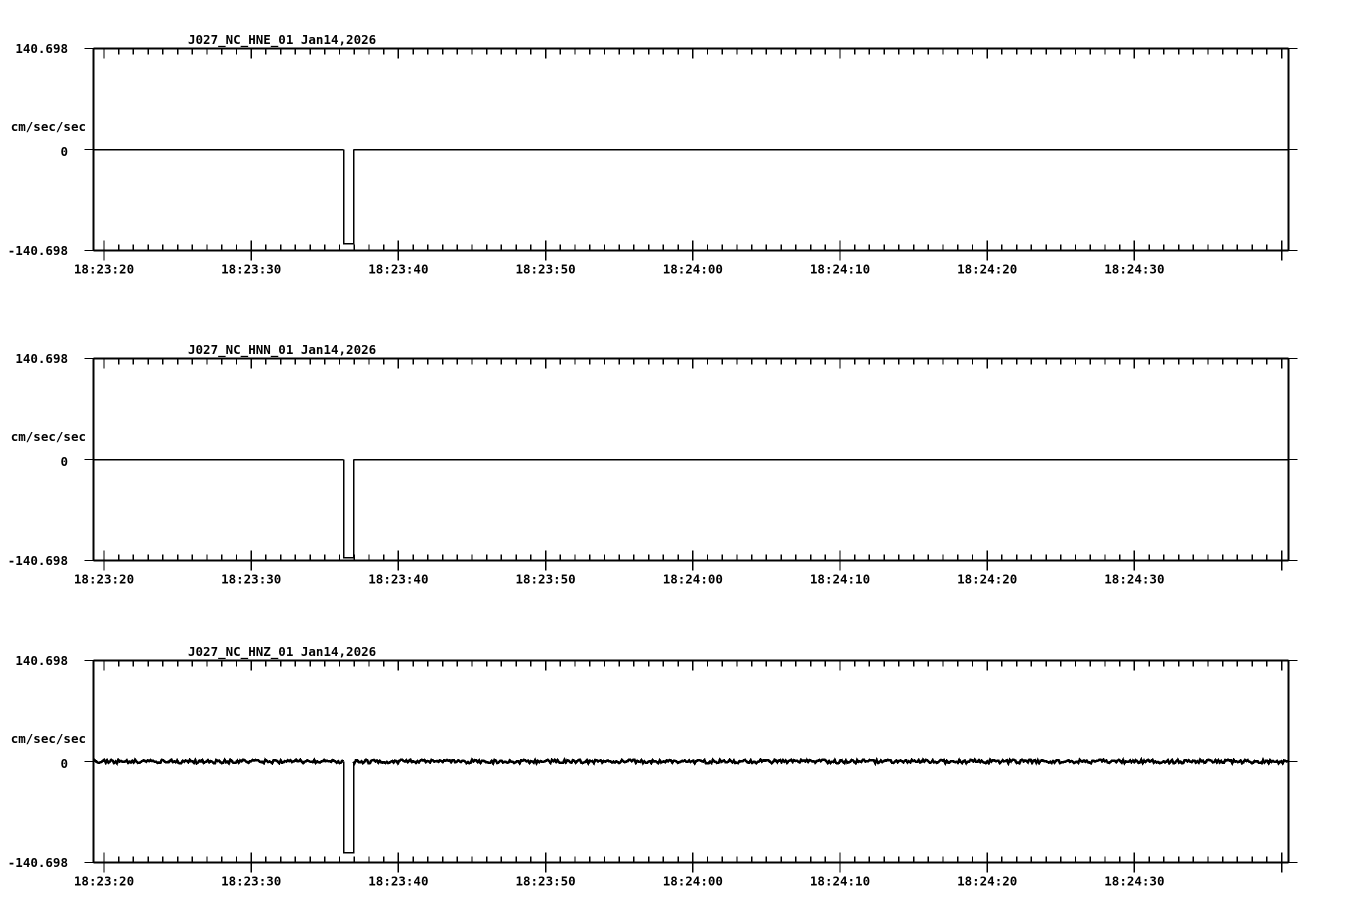 This screenshot has height=924, width=1358. What do you see at coordinates (38, 560) in the screenshot?
I see `panel-hnn-ymin-label: -140.698` at bounding box center [38, 560].